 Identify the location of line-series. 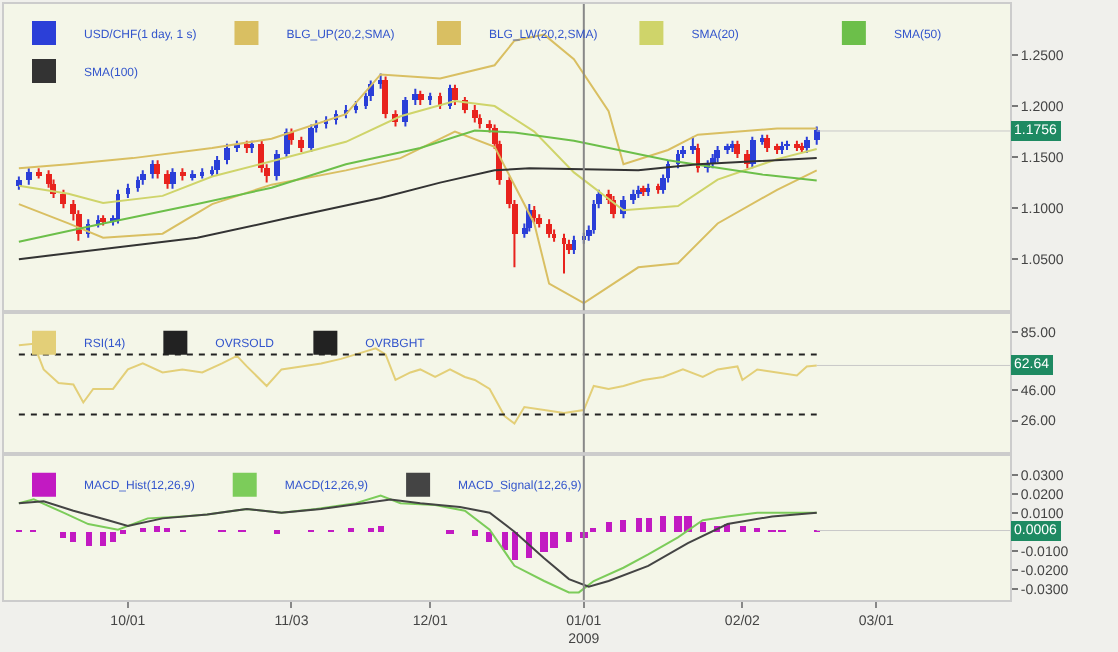
(417, 186).